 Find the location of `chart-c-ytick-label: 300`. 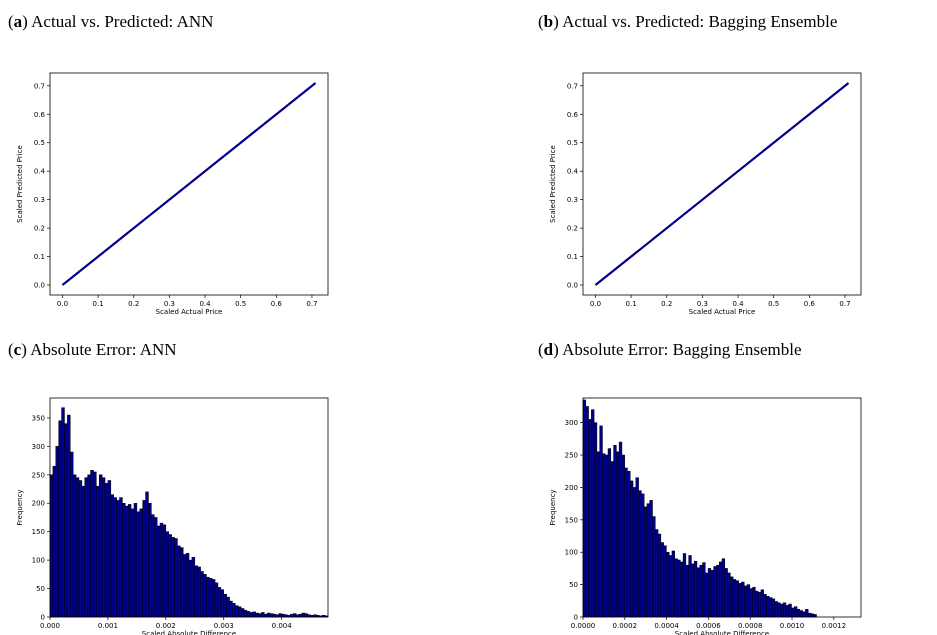

chart-c-ytick-label: 300 is located at coordinates (38, 447).